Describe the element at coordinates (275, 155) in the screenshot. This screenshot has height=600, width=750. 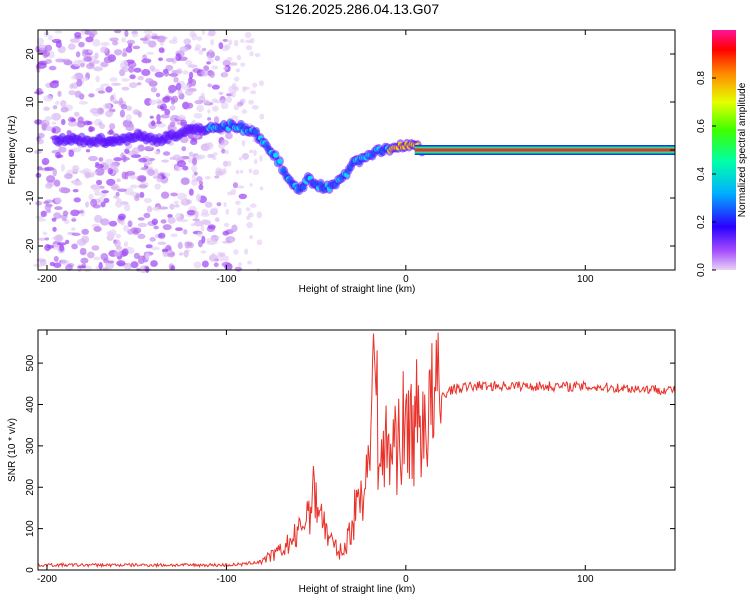
I see `ridge-core-point` at that location.